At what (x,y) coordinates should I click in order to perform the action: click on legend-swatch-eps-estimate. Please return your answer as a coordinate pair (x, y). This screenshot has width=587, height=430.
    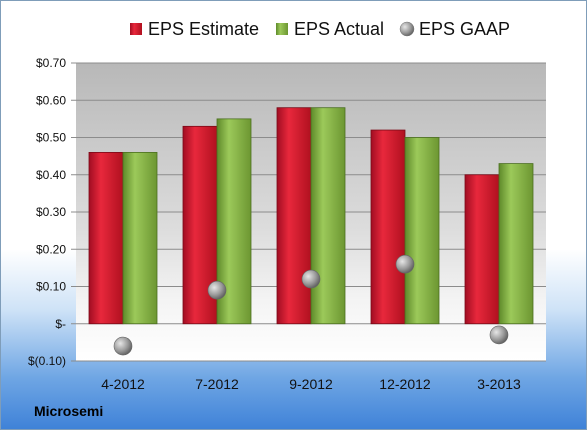
    Looking at the image, I should click on (136, 29).